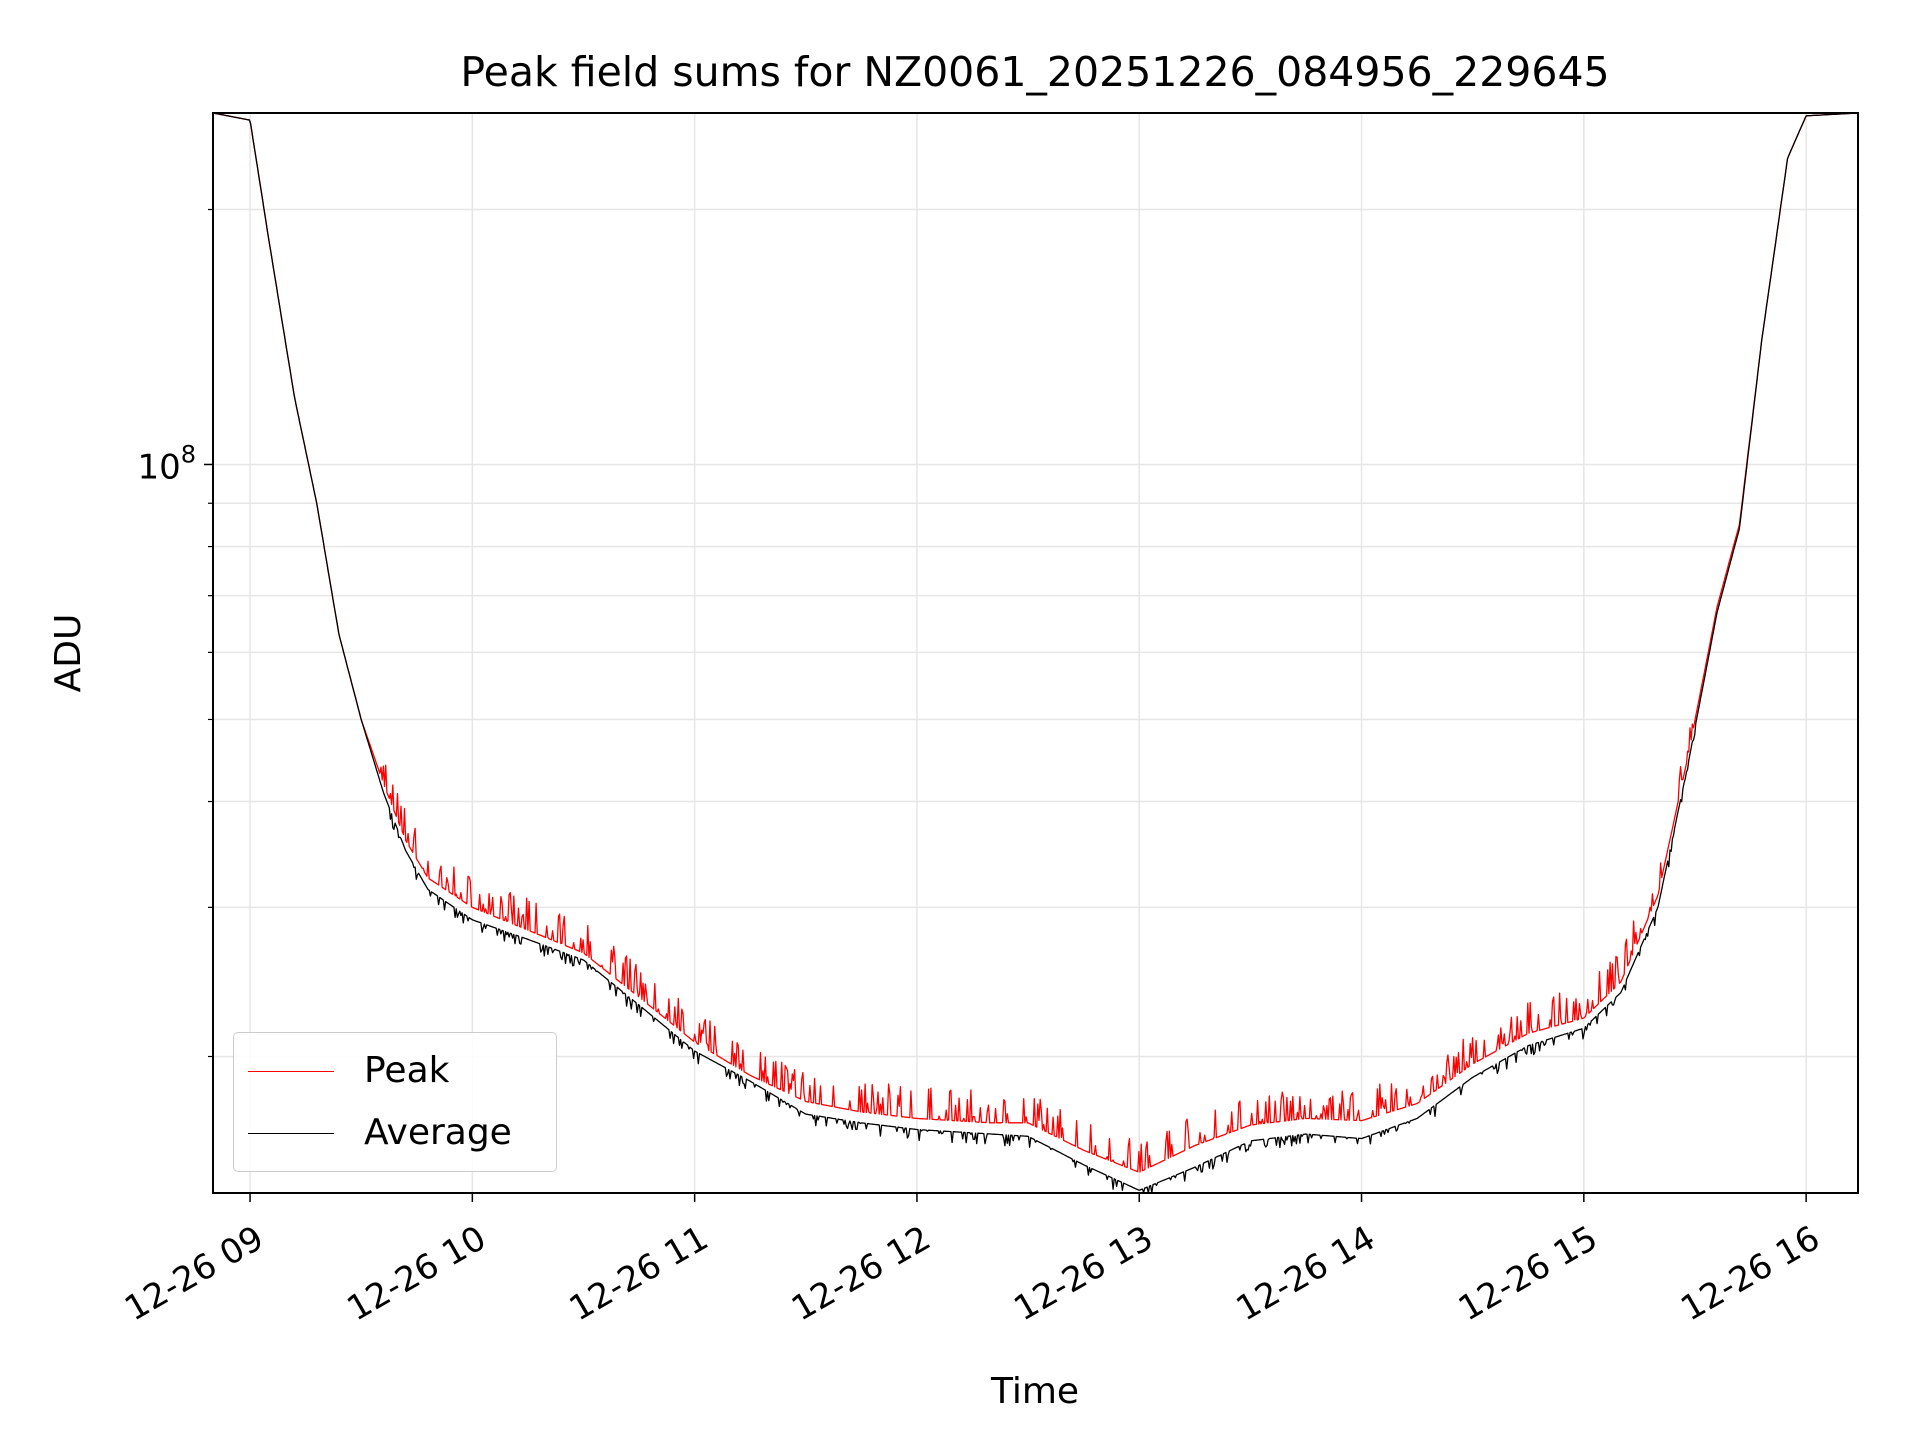  Describe the element at coordinates (438, 1132) in the screenshot. I see `legend-label-average: Average` at that location.